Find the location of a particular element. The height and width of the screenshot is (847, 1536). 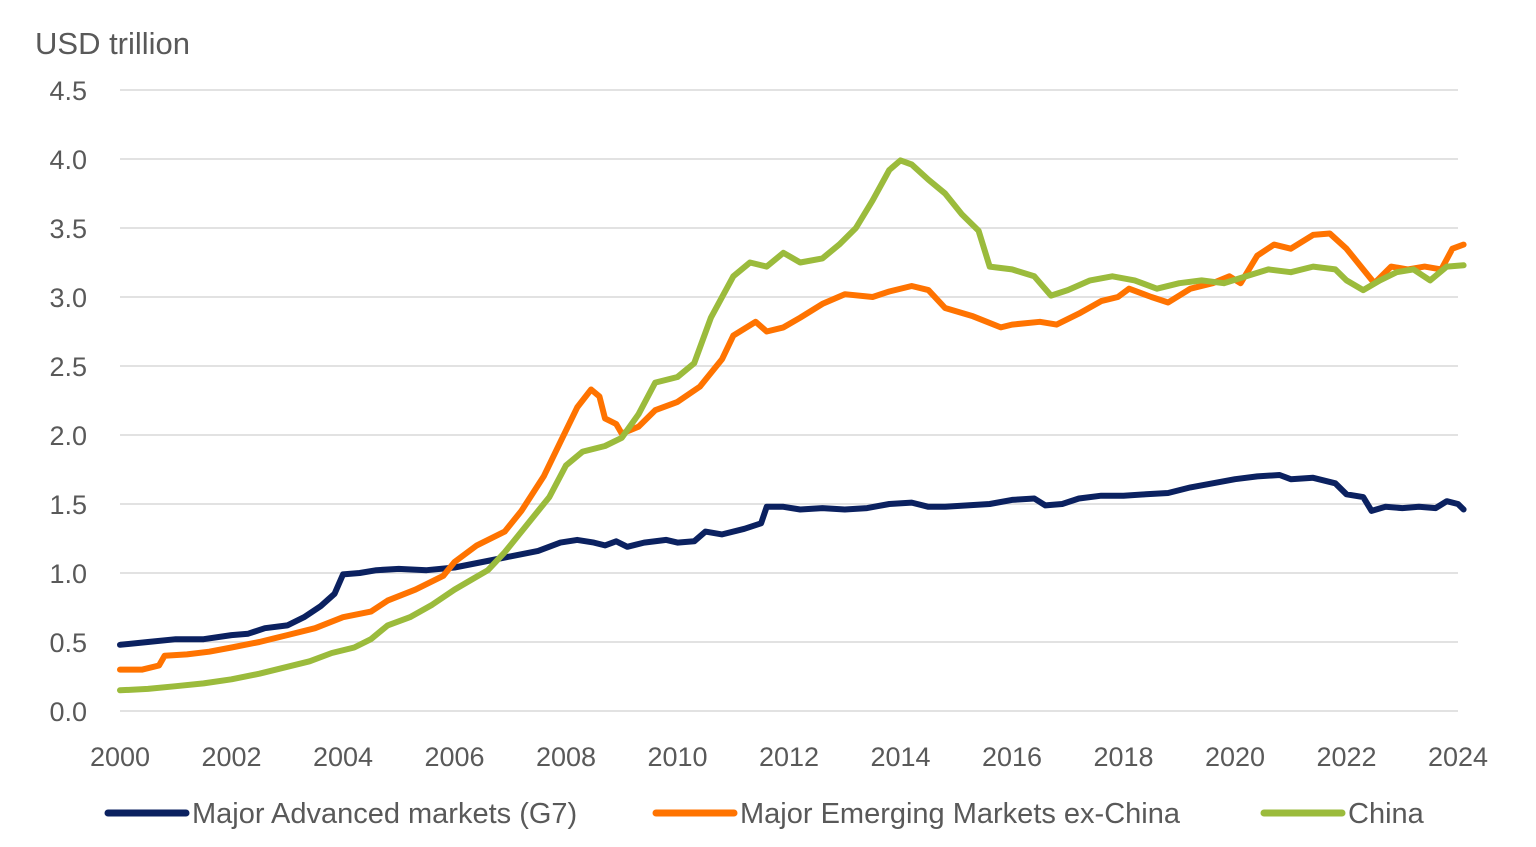

y-tick-label: 0.0 is located at coordinates (68, 712).